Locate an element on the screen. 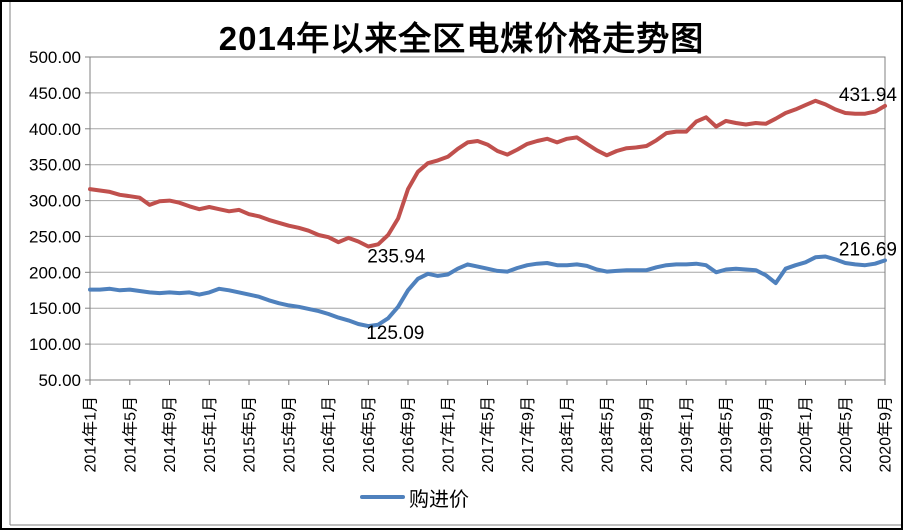  chart-title: 2014年以来全区电煤价格走势图 is located at coordinates (461, 38).